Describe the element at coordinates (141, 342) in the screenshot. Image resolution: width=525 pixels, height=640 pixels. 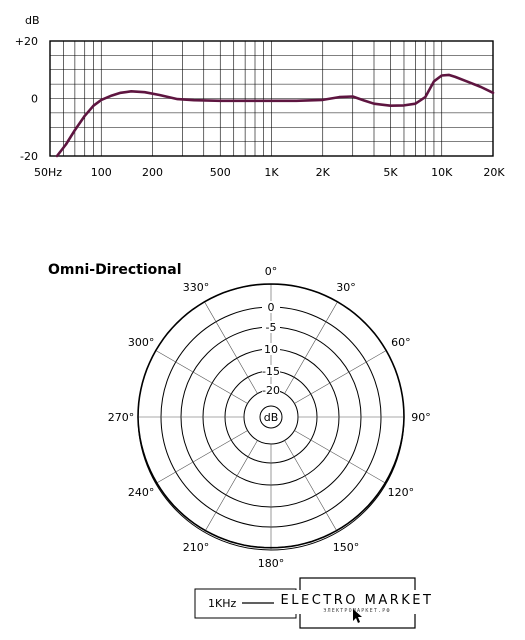
I see `polar-angle-label: 300°` at that location.